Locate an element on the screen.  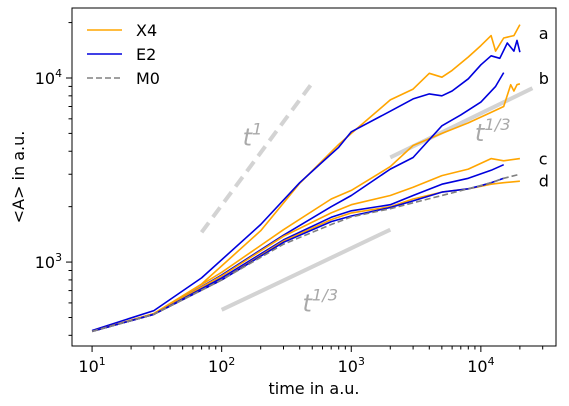
x-tick-label: 10² is located at coordinates (221, 365).